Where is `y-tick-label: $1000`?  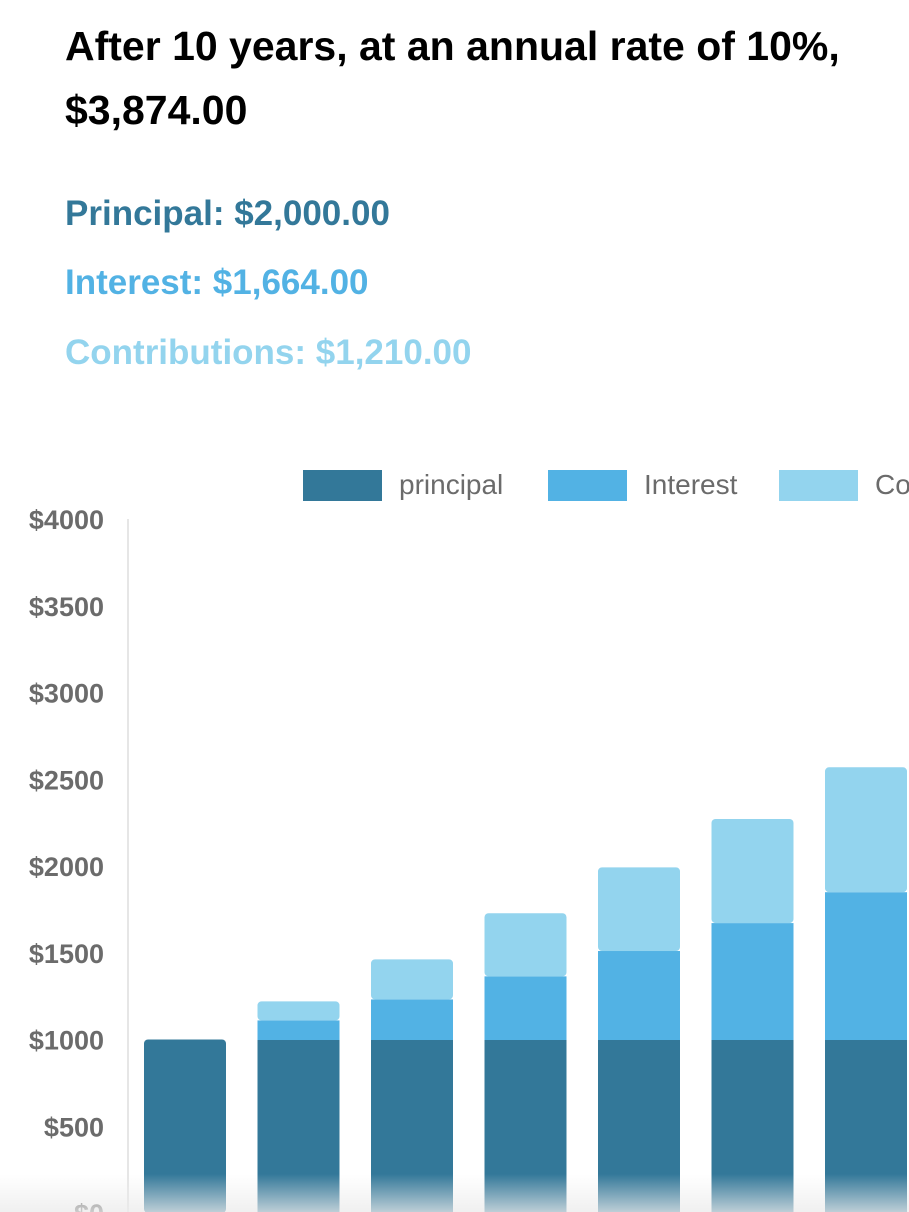
y-tick-label: $1000 is located at coordinates (66, 1041).